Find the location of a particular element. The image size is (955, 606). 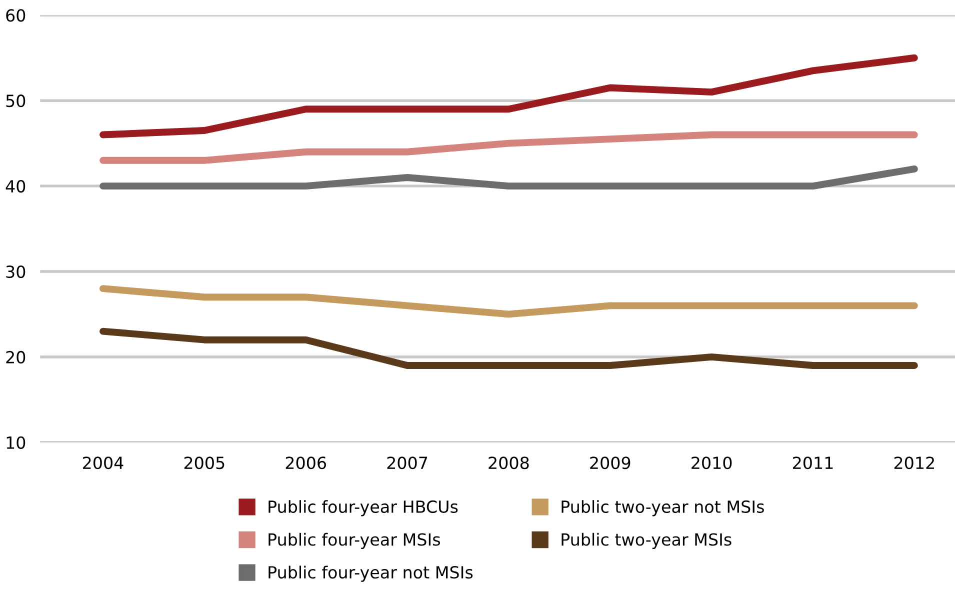

legend-label: Public four-year MSIs is located at coordinates (354, 541).